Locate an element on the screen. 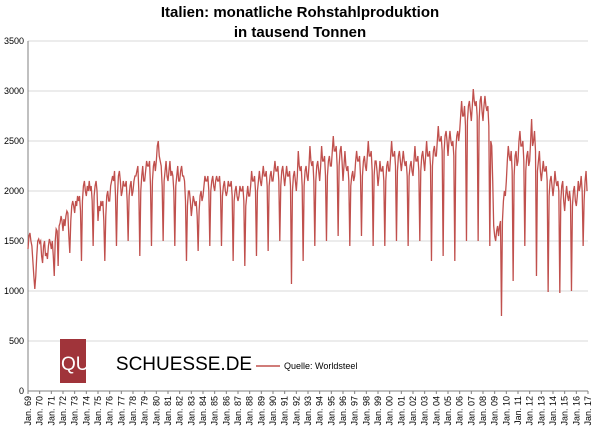  x-tick-label: Jan. 04 is located at coordinates (436, 411).